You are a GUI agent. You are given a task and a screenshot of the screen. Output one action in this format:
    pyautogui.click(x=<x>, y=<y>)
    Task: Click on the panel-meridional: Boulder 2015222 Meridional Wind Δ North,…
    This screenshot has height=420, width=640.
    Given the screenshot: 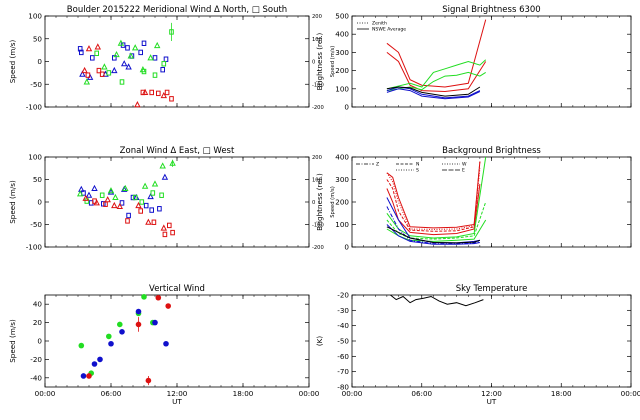 What is the action you would take?
    pyautogui.click(x=172, y=58)
    